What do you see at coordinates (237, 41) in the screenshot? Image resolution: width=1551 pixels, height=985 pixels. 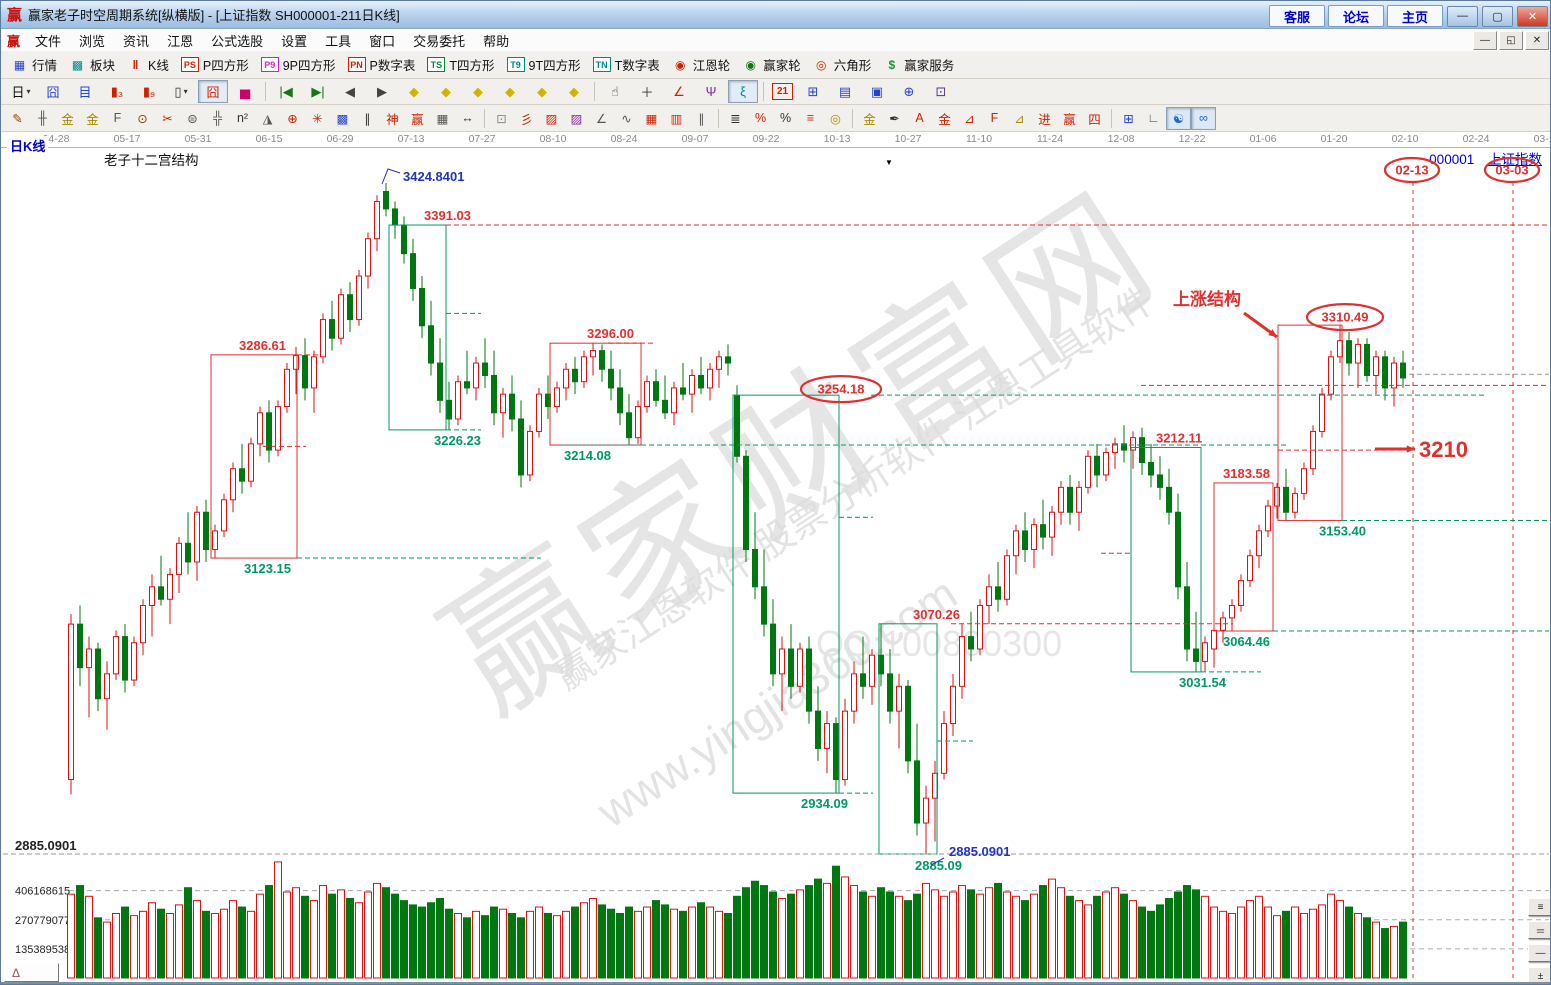 I see `menu-item-公式选股: 公式选股` at bounding box center [237, 41].